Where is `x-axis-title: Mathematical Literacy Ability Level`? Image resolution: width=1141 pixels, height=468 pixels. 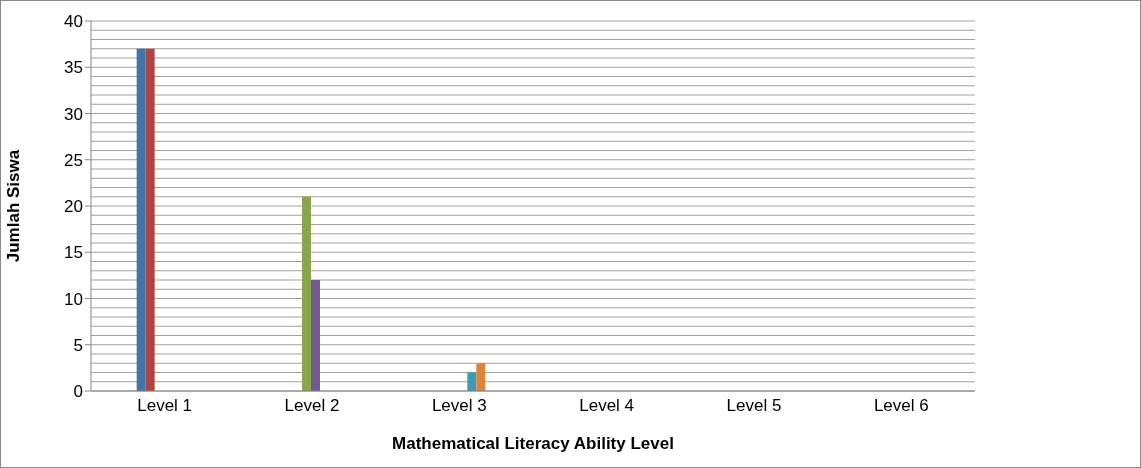 x-axis-title: Mathematical Literacy Ability Level is located at coordinates (533, 443).